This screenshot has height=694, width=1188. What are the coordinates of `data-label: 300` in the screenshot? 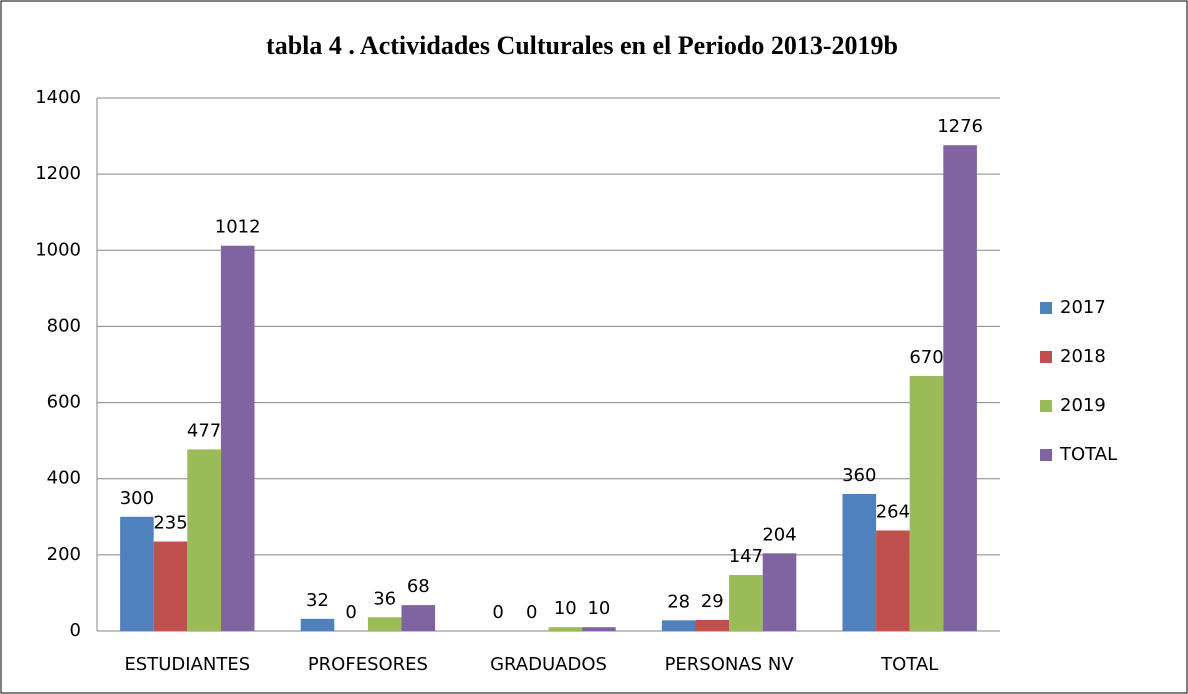 It's located at (137, 498).